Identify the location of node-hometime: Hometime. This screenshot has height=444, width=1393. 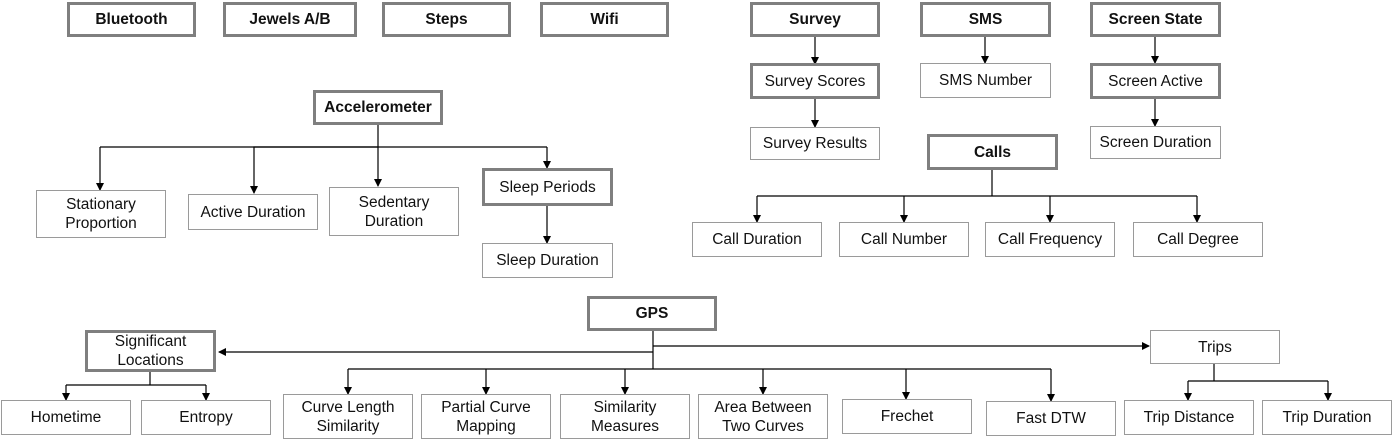
(66, 417).